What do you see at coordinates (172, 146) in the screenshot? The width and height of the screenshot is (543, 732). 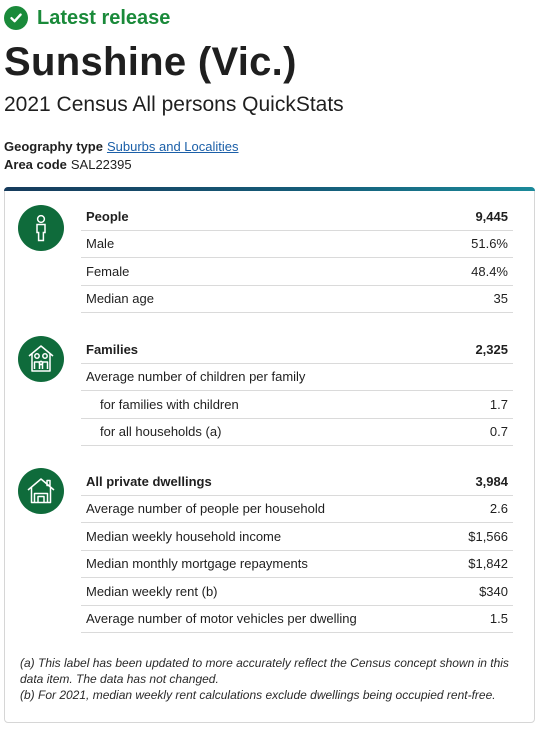 I see `geography-type-link: Suburbs and Localities` at bounding box center [172, 146].